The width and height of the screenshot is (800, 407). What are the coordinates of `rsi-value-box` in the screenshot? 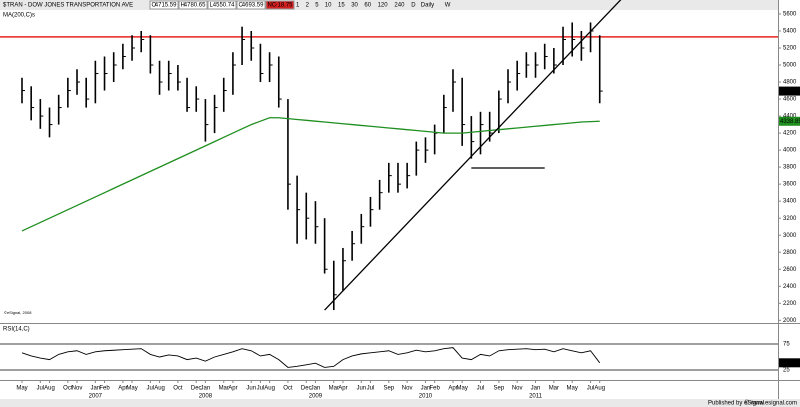 It's located at (789, 363).